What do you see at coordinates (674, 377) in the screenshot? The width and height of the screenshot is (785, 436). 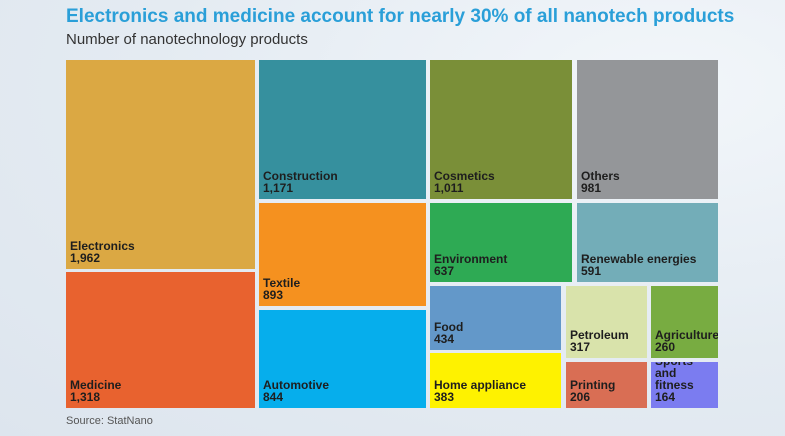 I see `tile-name: Sports and fitness` at bounding box center [674, 377].